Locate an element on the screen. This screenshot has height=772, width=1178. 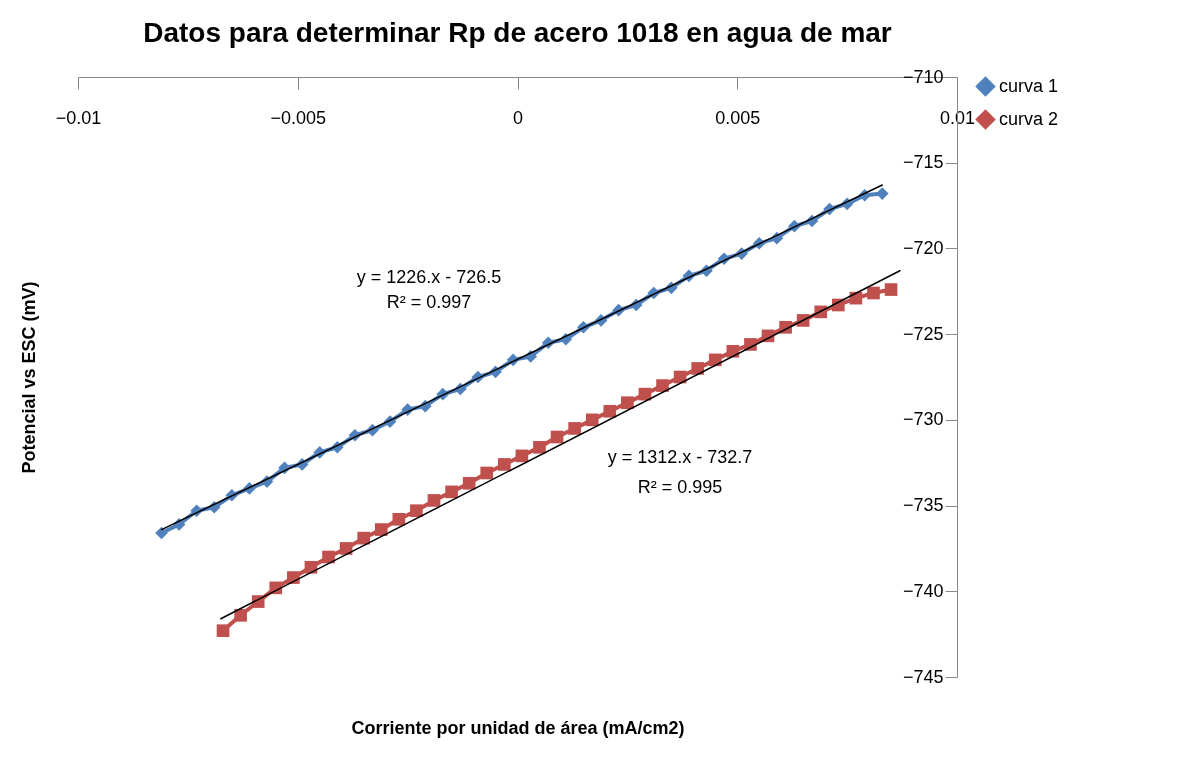
chart-title: Datos para determinar Rp de acero 1018 en agua de mar is located at coordinates (517, 32).